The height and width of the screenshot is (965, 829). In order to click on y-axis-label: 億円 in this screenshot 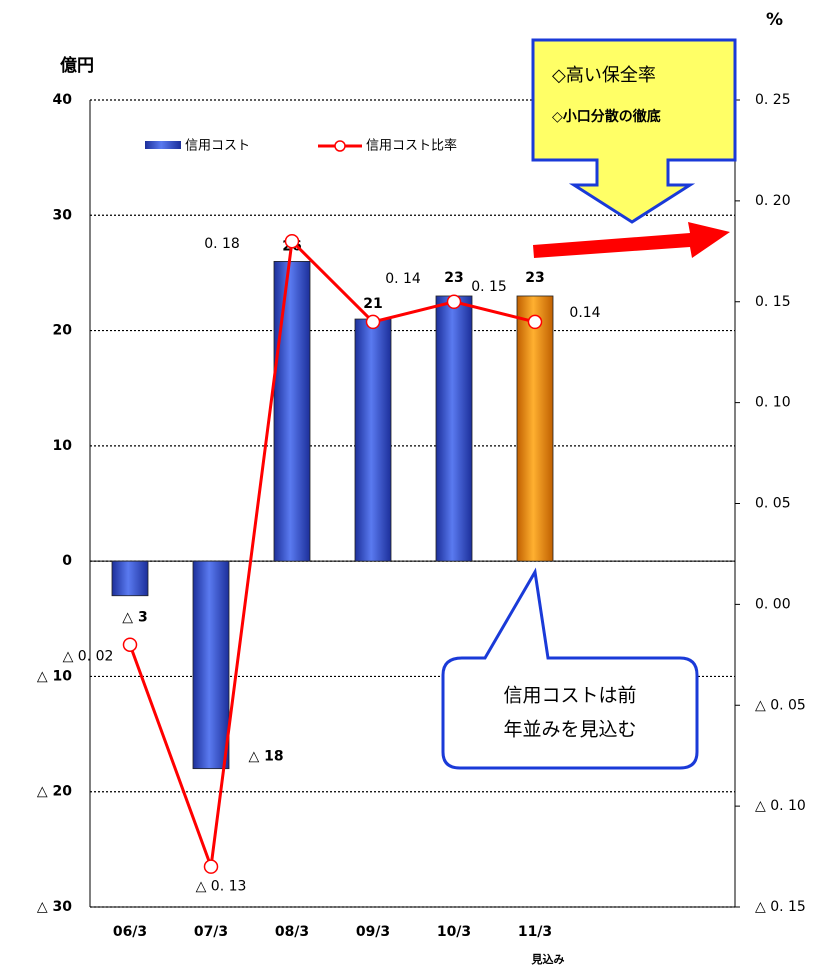, I will do `click(77, 65)`.